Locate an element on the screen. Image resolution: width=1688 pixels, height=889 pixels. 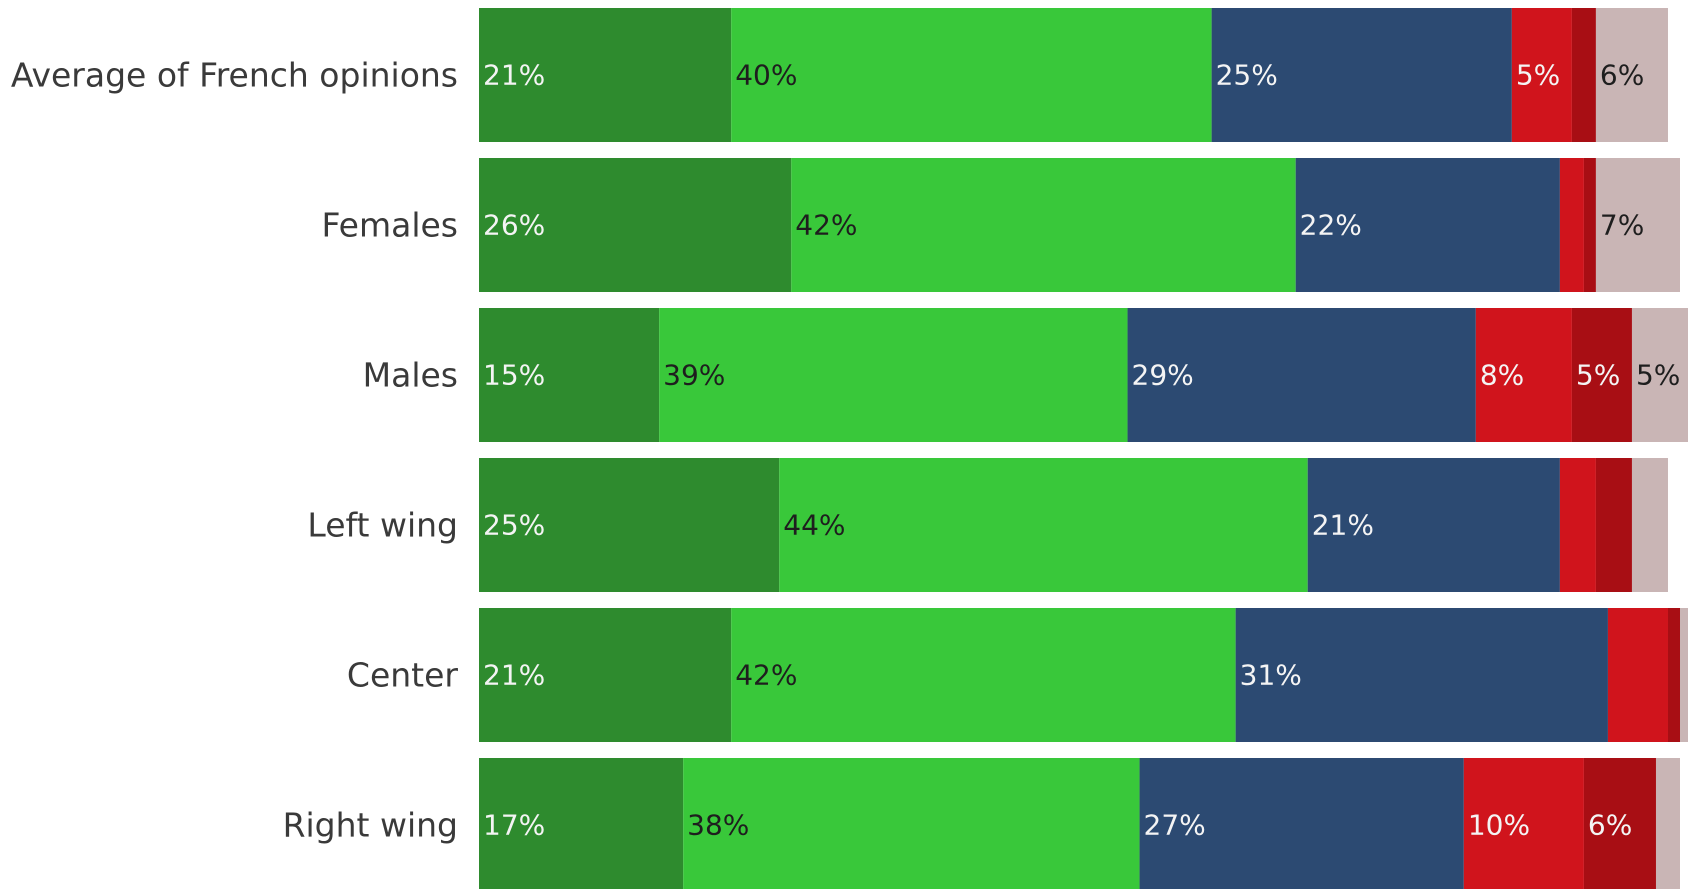
data-label: 17% is located at coordinates (514, 825).